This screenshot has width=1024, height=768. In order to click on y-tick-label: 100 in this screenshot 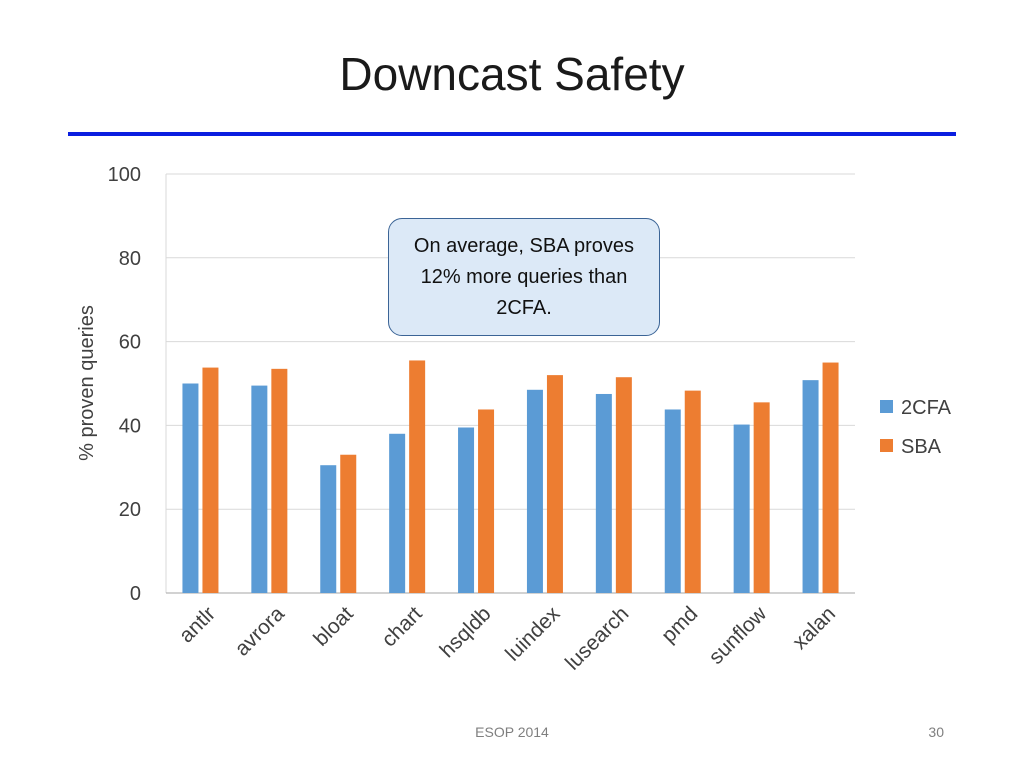, I will do `click(124, 175)`.